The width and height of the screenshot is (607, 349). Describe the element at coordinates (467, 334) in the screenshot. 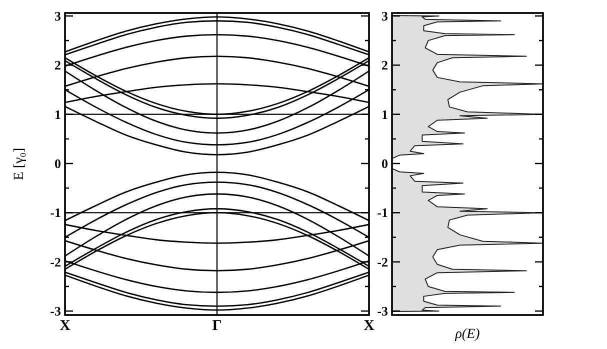

I see `x-axis-title: ρ(E)` at that location.